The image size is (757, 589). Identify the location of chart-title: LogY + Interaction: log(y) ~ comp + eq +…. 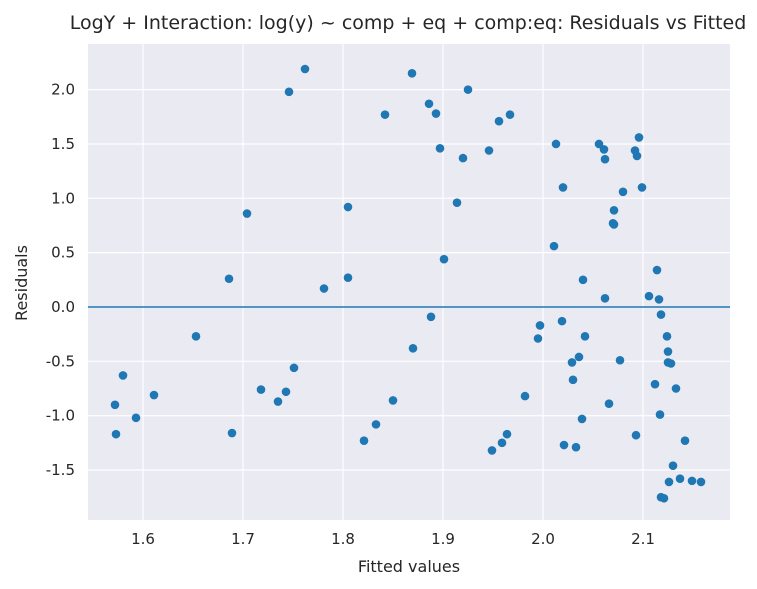
(408, 23).